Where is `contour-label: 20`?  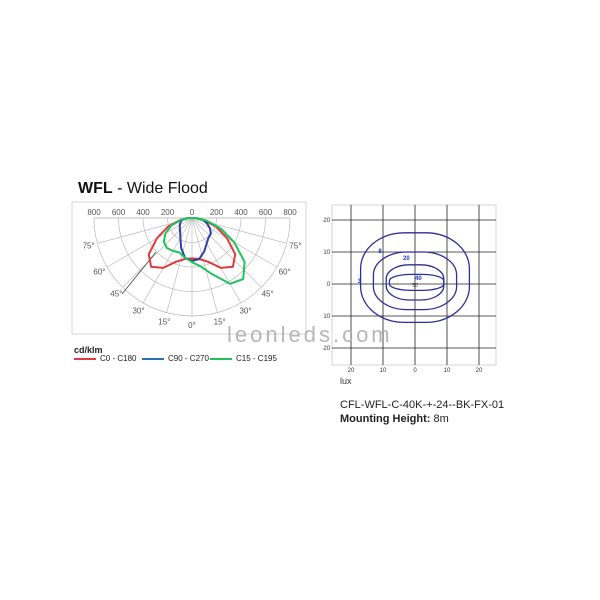 contour-label: 20 is located at coordinates (406, 259).